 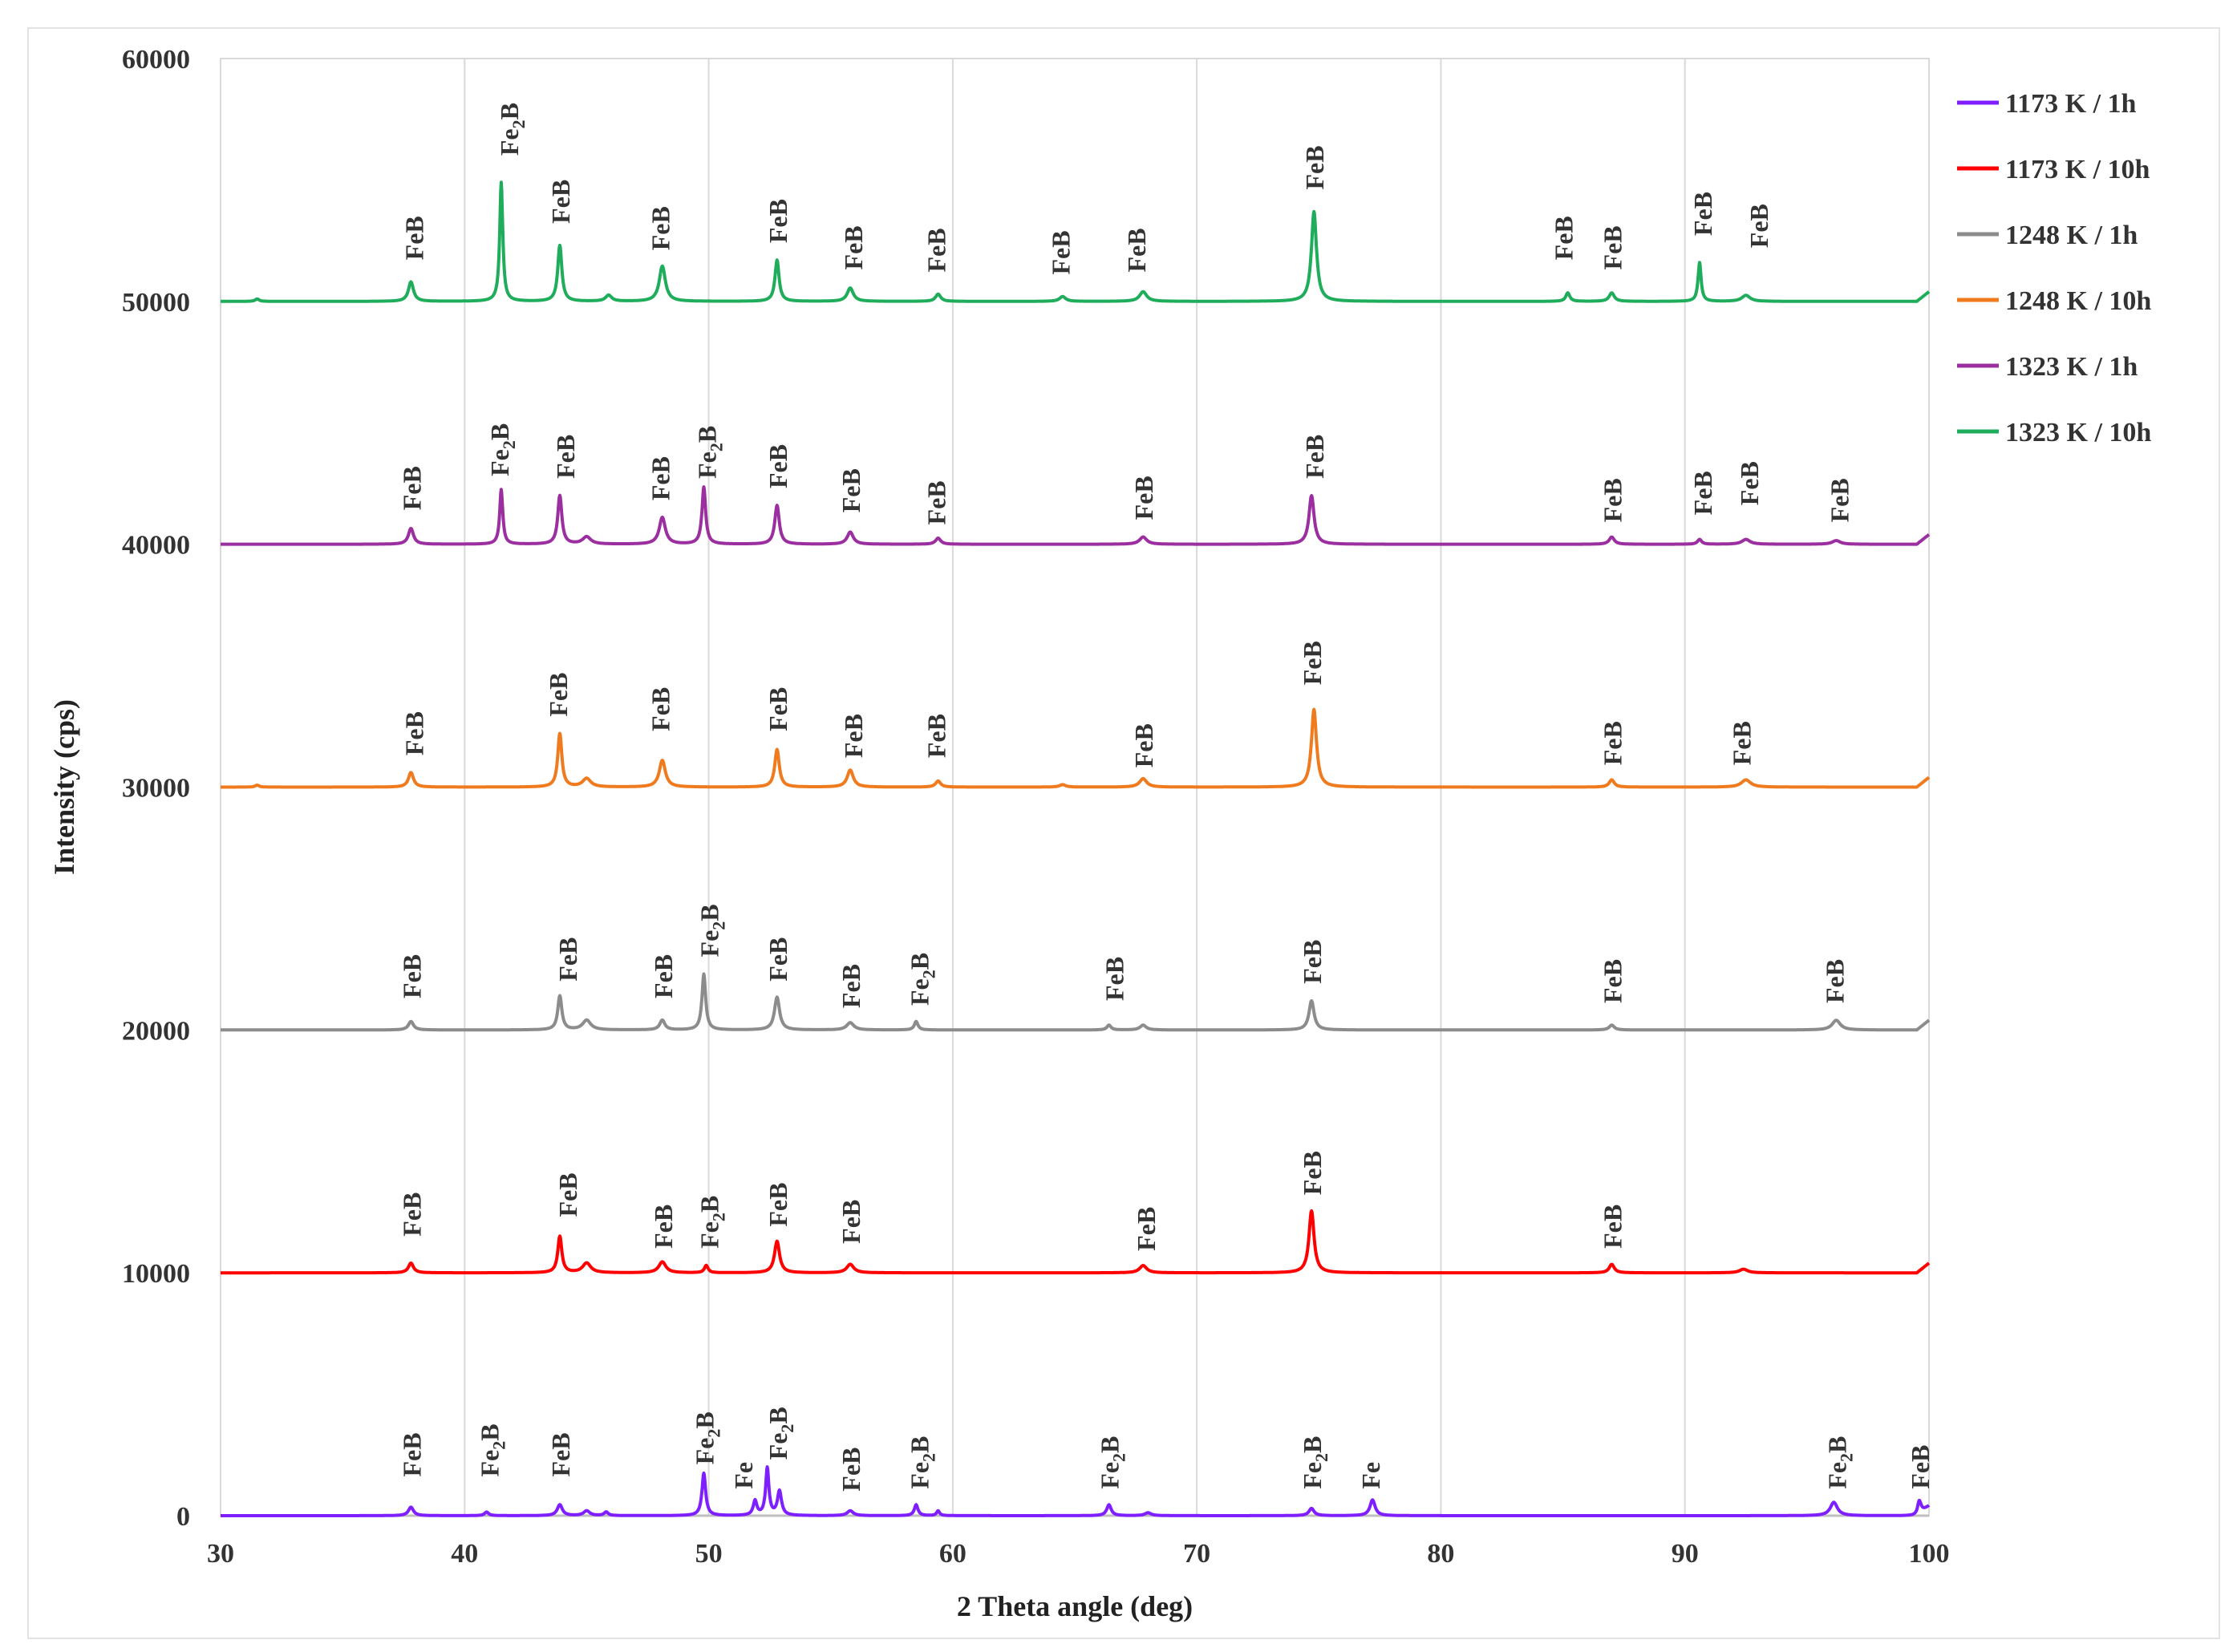 I want to click on x-tick-label: 50, so click(x=709, y=1554).